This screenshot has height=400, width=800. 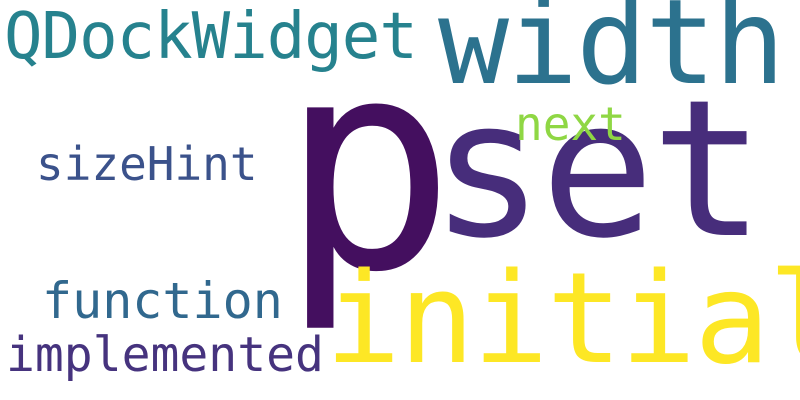 I want to click on word-next: next, so click(x=570, y=124).